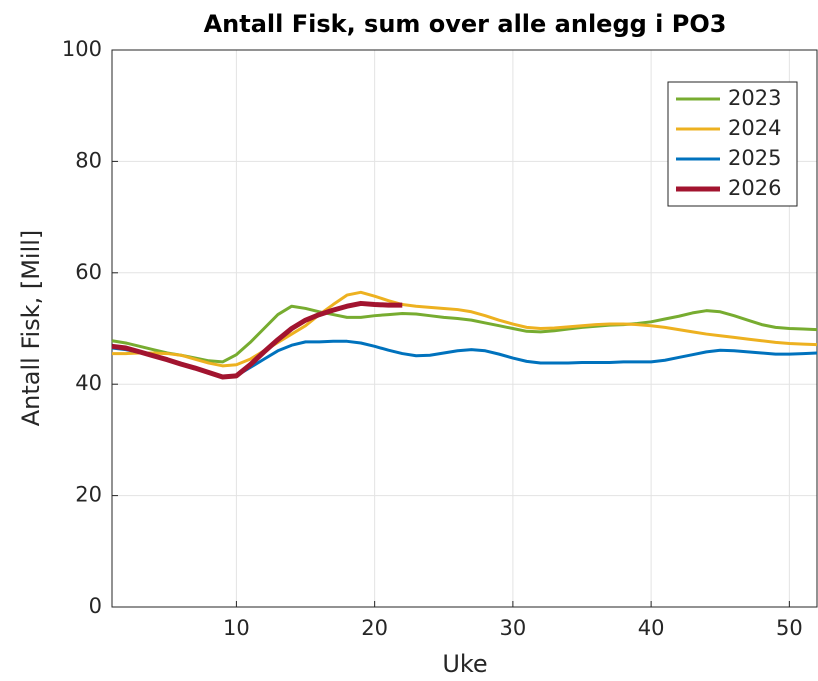  What do you see at coordinates (88, 272) in the screenshot?
I see `y-tick-label: 60` at bounding box center [88, 272].